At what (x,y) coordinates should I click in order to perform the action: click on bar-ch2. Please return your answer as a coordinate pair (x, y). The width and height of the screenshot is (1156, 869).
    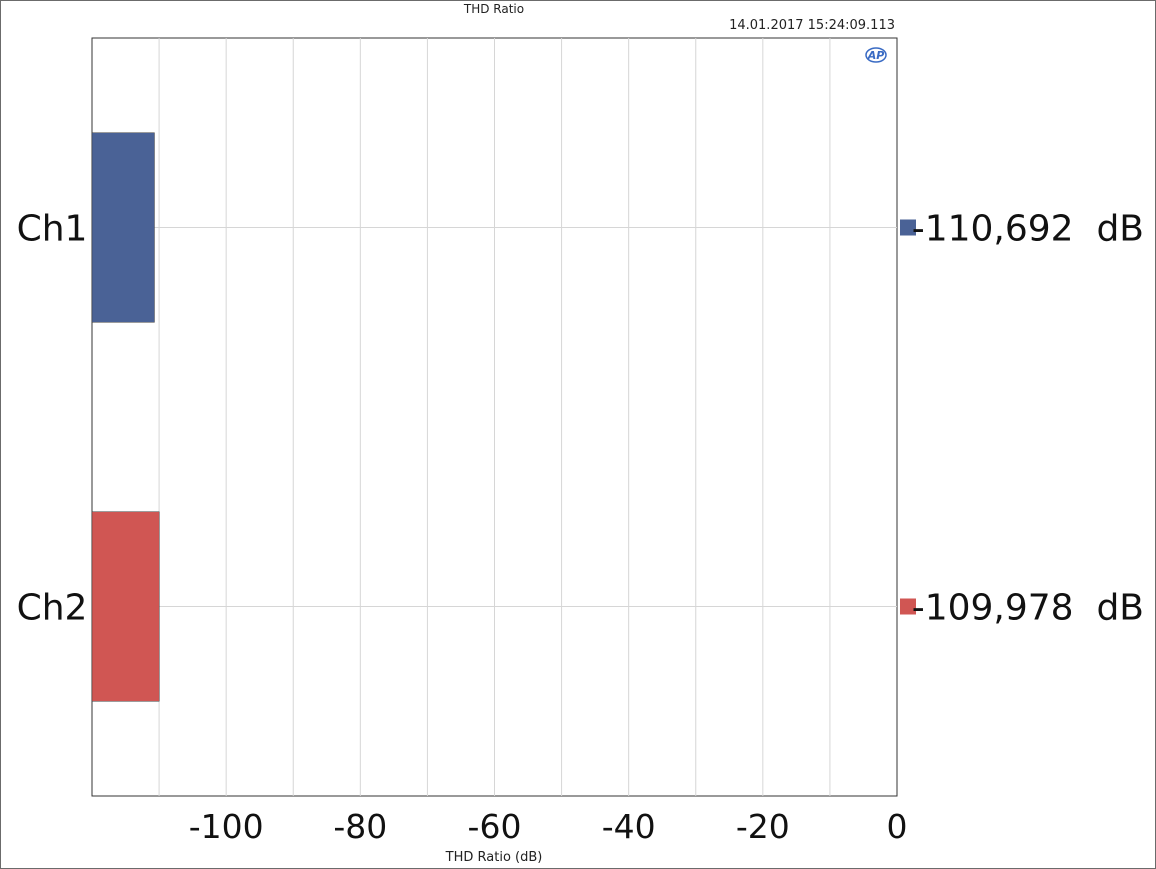
    Looking at the image, I should click on (125, 606).